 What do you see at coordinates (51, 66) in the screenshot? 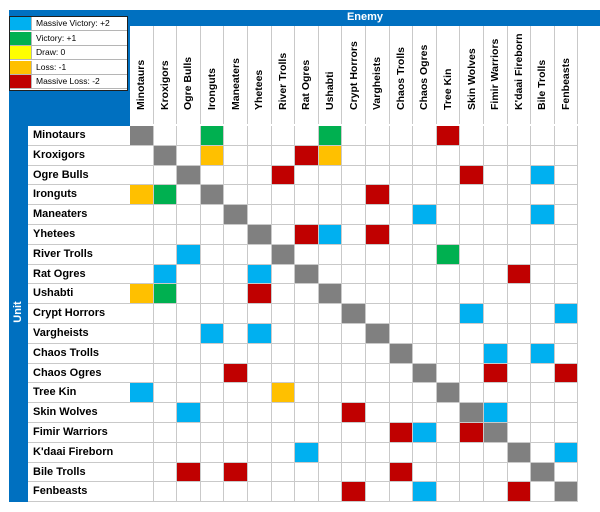
I see `legend-label: Loss: -1` at bounding box center [51, 66].